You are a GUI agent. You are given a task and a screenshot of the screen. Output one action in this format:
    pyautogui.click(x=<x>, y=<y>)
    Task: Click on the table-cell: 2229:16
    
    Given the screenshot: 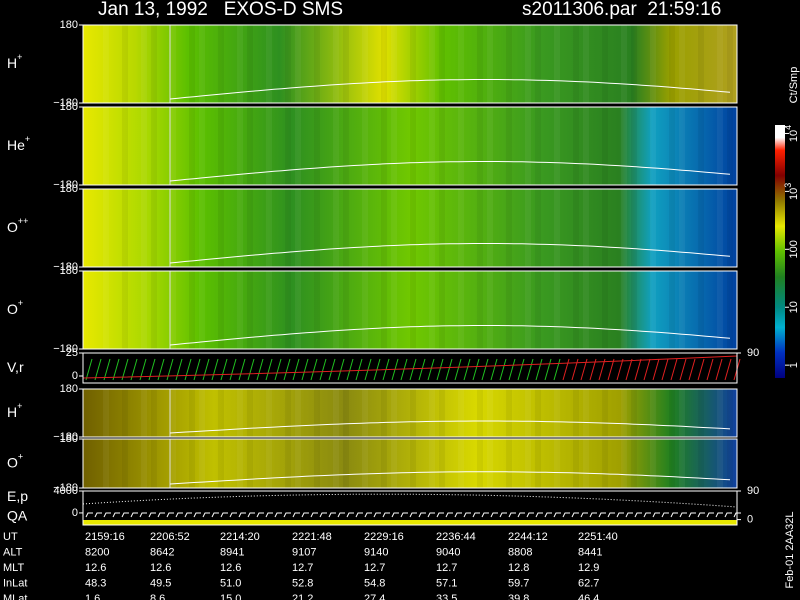 What is the action you would take?
    pyautogui.click(x=384, y=537)
    